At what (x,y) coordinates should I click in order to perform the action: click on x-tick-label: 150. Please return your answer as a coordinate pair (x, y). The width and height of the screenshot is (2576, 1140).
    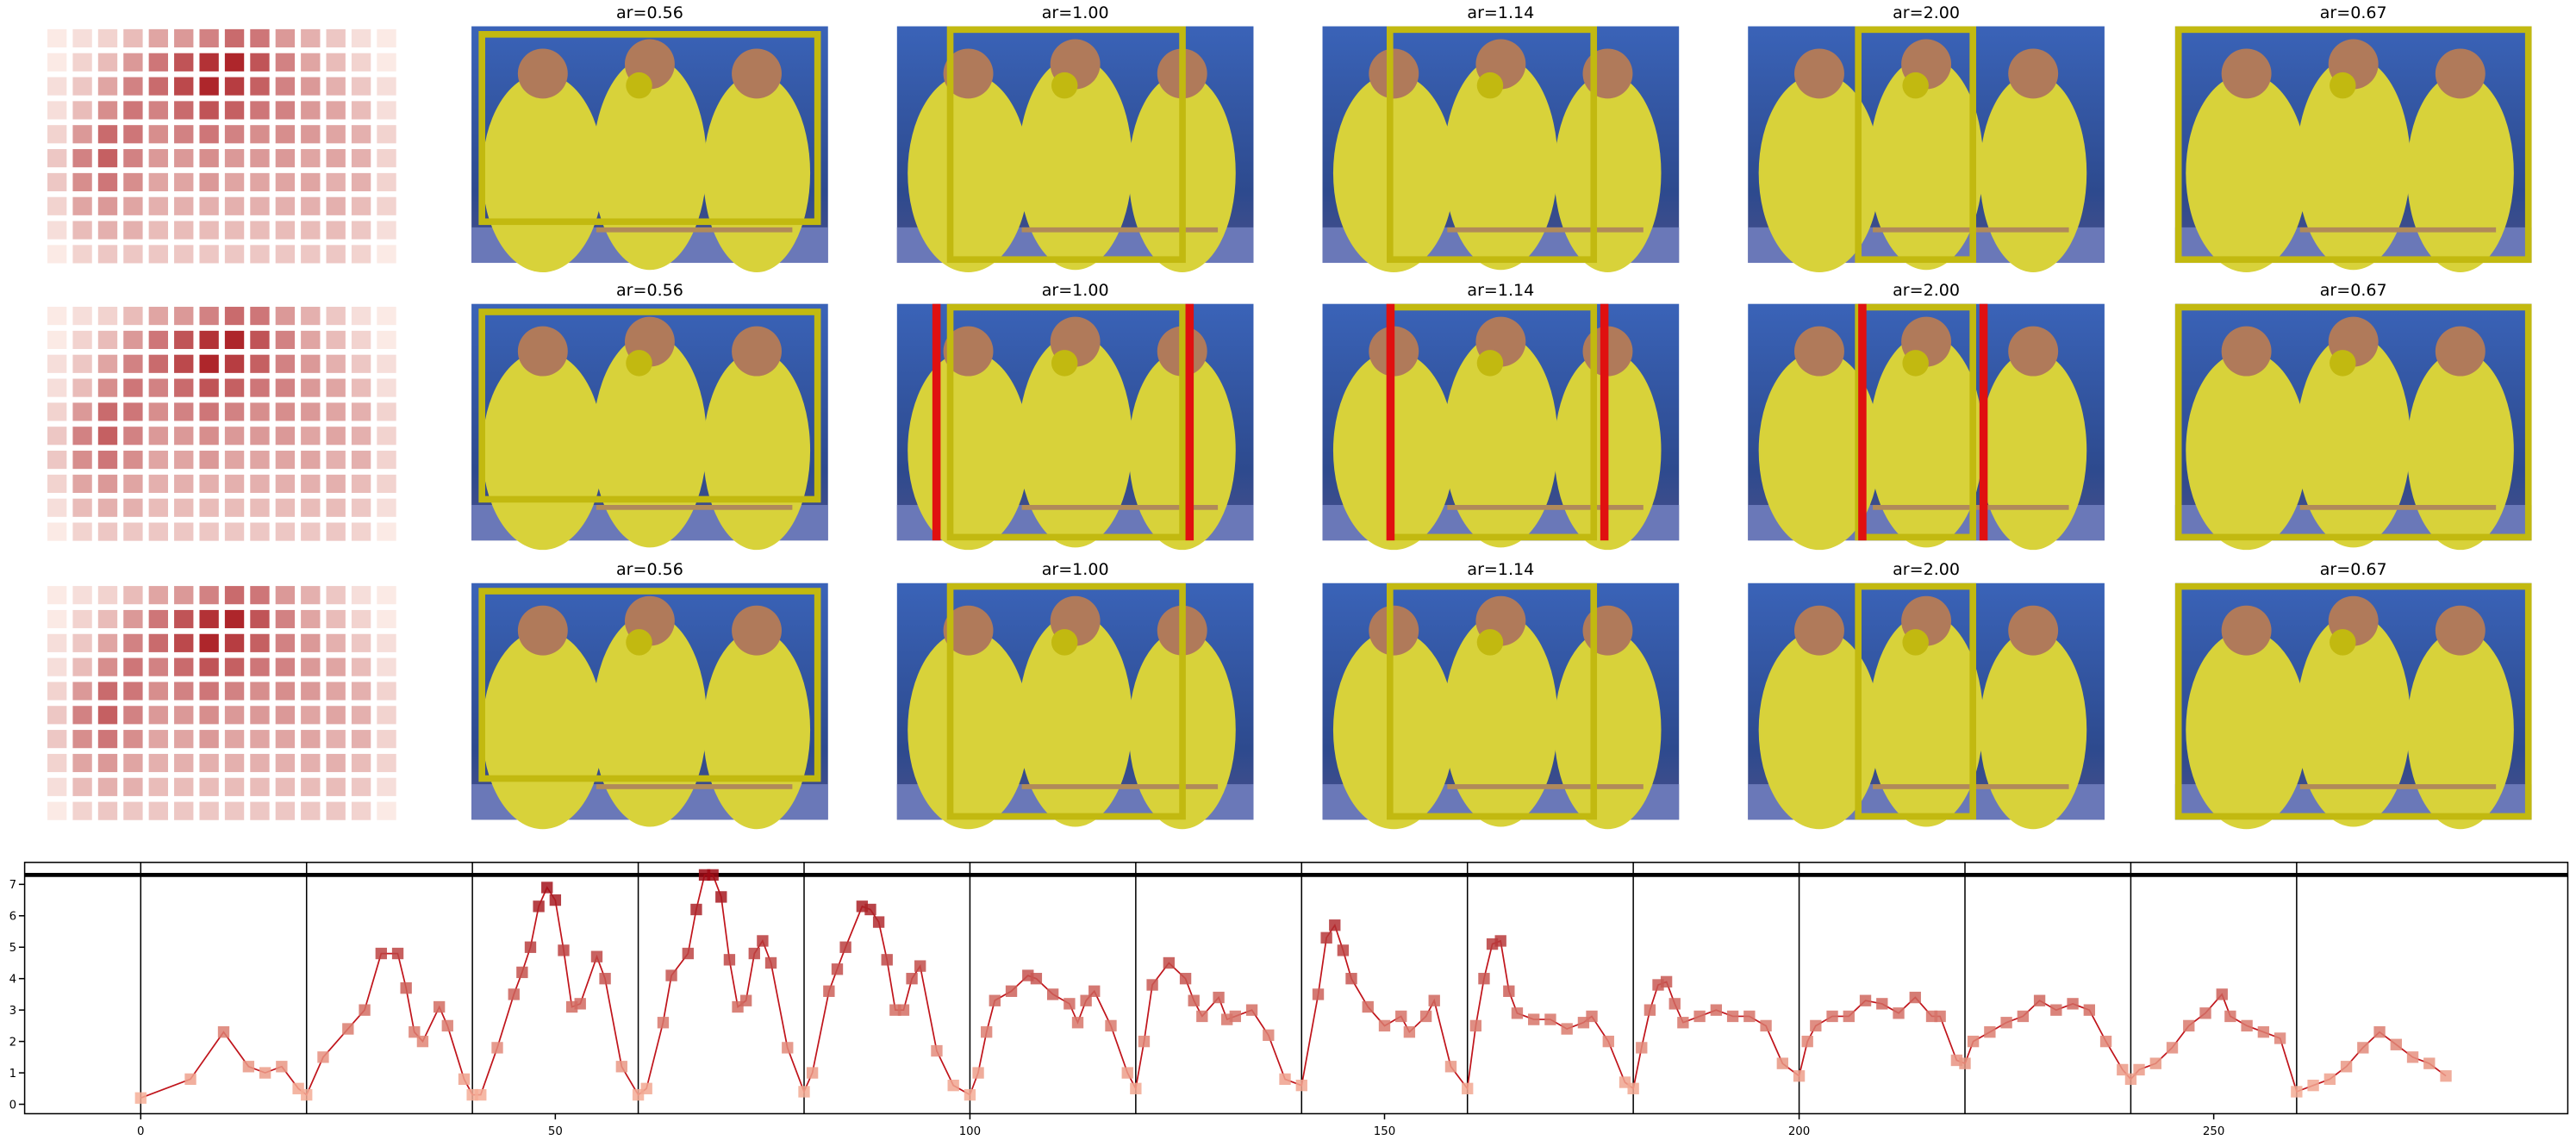
    Looking at the image, I should click on (1384, 1131).